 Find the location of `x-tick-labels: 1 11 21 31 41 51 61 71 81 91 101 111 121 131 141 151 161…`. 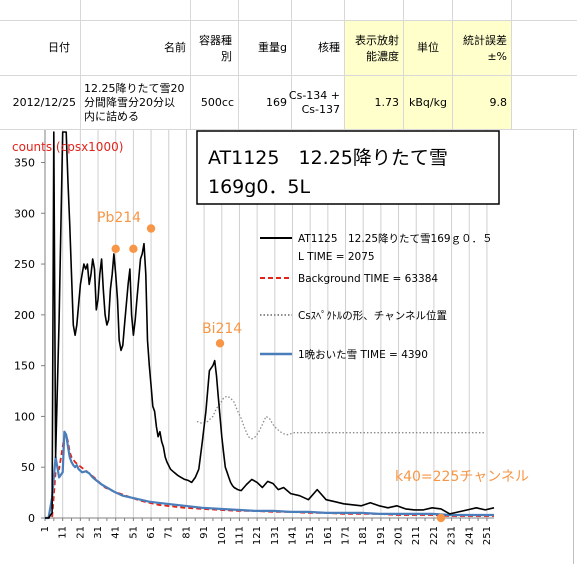

x-tick-labels: 1 11 21 31 41 51 61 71 81 91 101 111 121 131 141 151 161… is located at coordinates (266, 535).